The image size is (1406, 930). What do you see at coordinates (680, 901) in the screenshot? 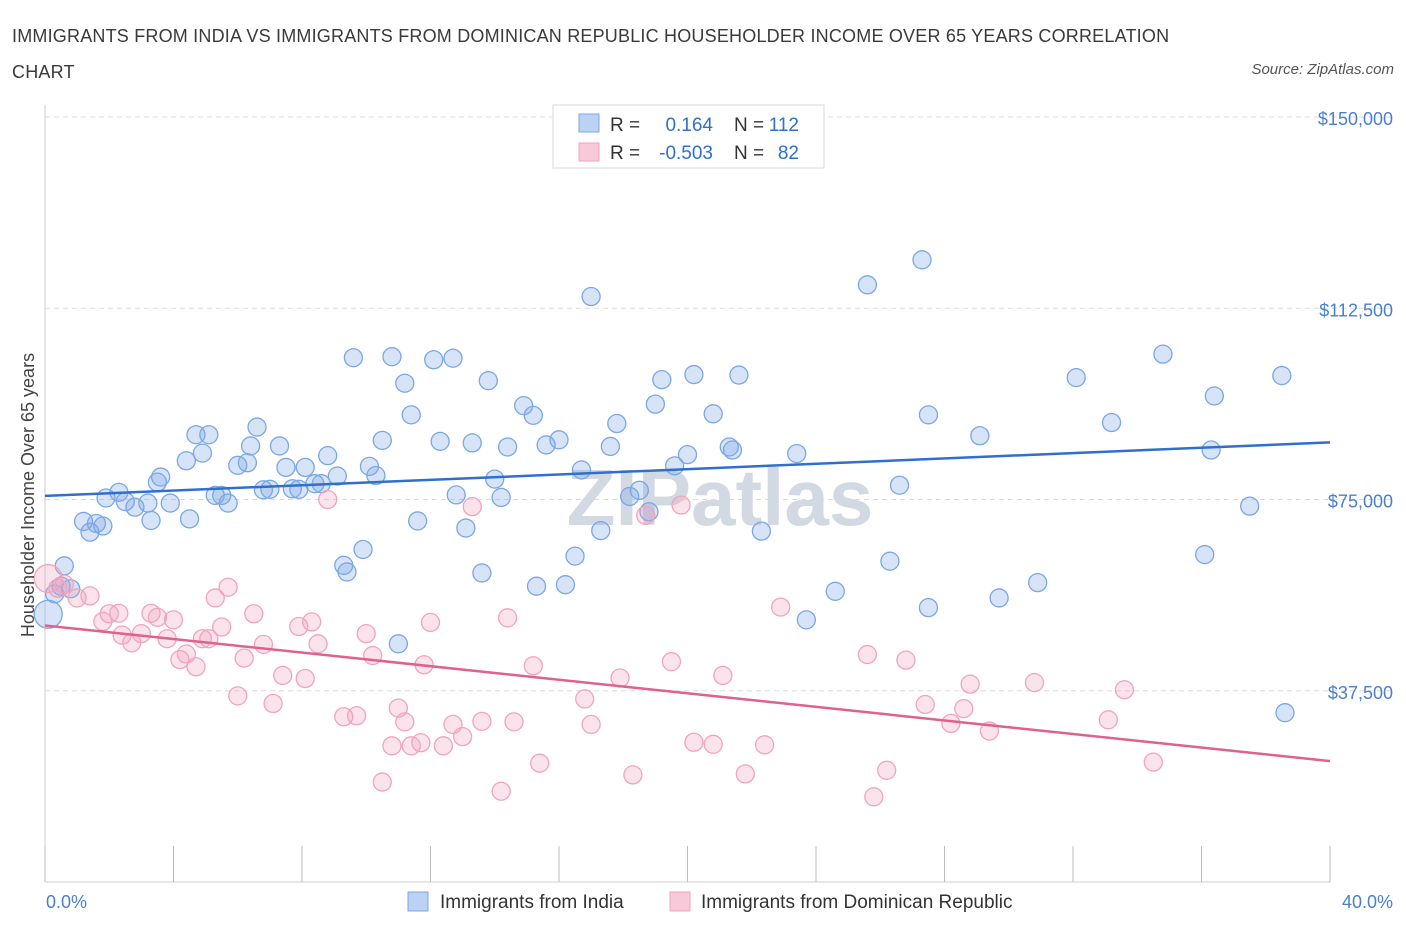
I see `bottom-legend-swatch-dominican` at bounding box center [680, 901].